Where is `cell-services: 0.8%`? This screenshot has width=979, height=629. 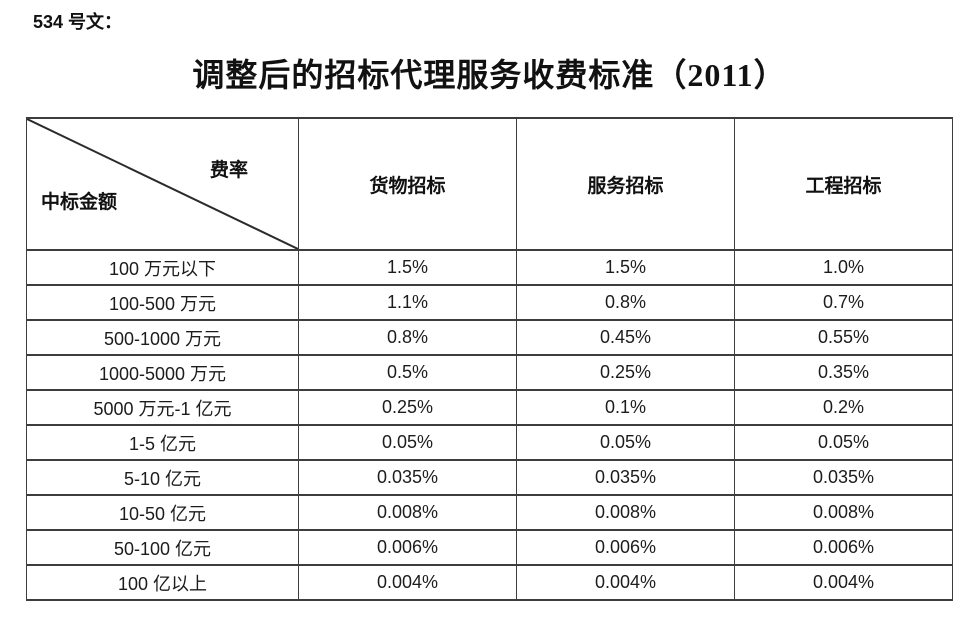
cell-services: 0.8% is located at coordinates (625, 302).